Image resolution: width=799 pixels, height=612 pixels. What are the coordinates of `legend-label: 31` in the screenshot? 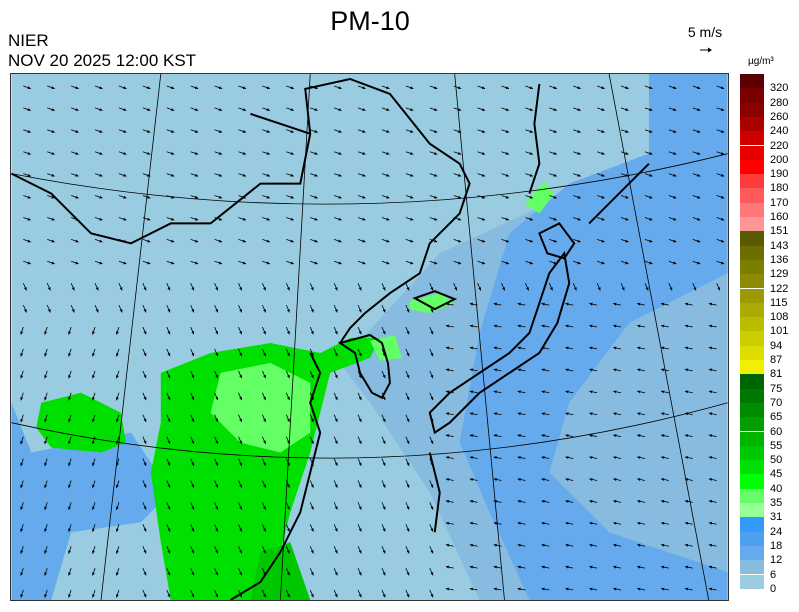 It's located at (776, 517).